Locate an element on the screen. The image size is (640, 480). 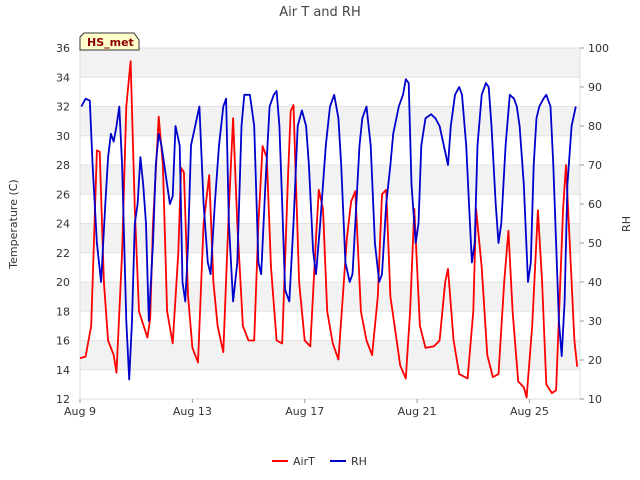
y-left-tick-label: 34 is located at coordinates (63, 77).